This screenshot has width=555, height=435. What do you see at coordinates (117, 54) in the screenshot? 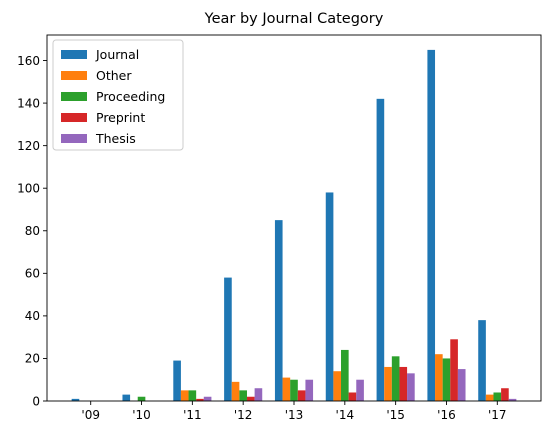
I see `legend-label-journal: Journal` at bounding box center [117, 54].